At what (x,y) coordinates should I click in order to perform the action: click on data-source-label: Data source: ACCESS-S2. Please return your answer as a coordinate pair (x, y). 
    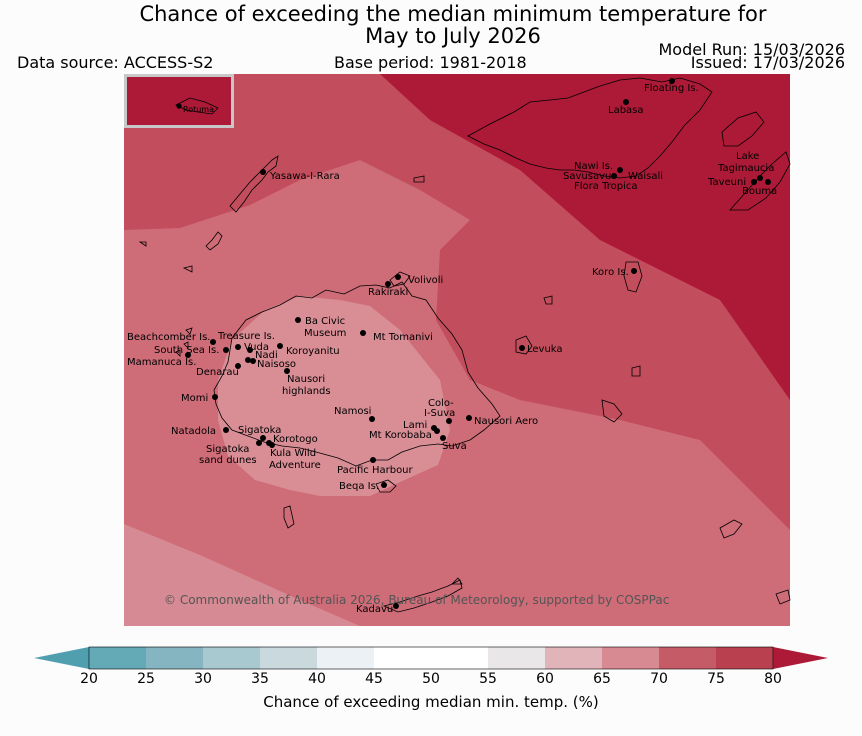
    Looking at the image, I should click on (115, 62).